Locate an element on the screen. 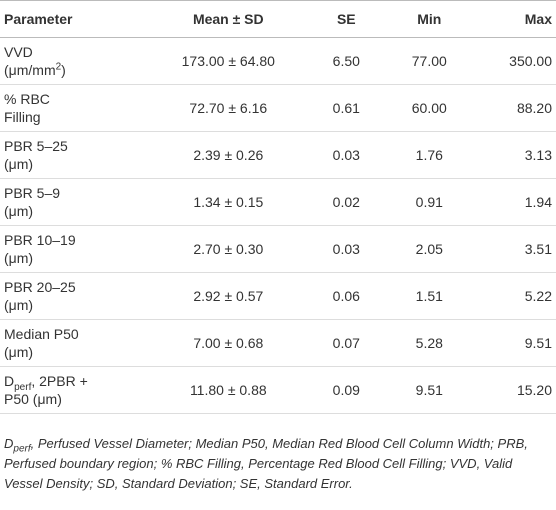 The height and width of the screenshot is (510, 556). value-cell: 72.70 ± 6.16 is located at coordinates (228, 108).